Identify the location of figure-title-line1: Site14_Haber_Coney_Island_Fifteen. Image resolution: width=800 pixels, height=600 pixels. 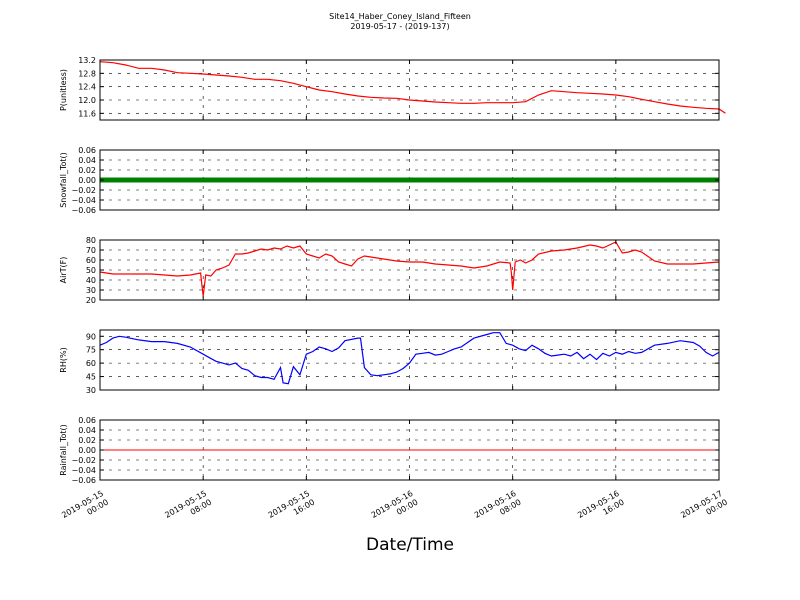
(400, 16).